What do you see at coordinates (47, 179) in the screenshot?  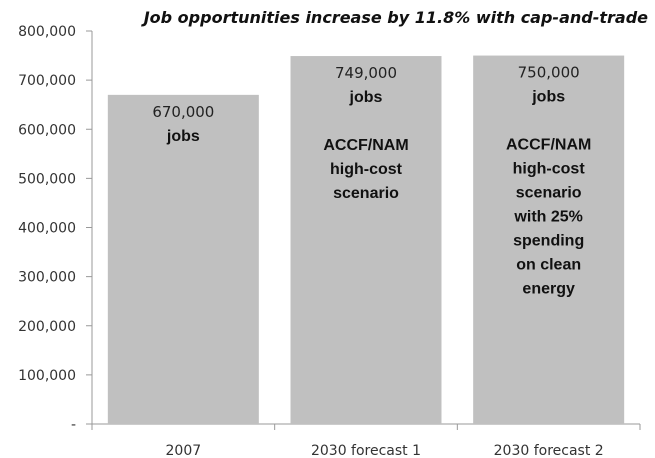 I see `y-tick-label: 500,000` at bounding box center [47, 179].